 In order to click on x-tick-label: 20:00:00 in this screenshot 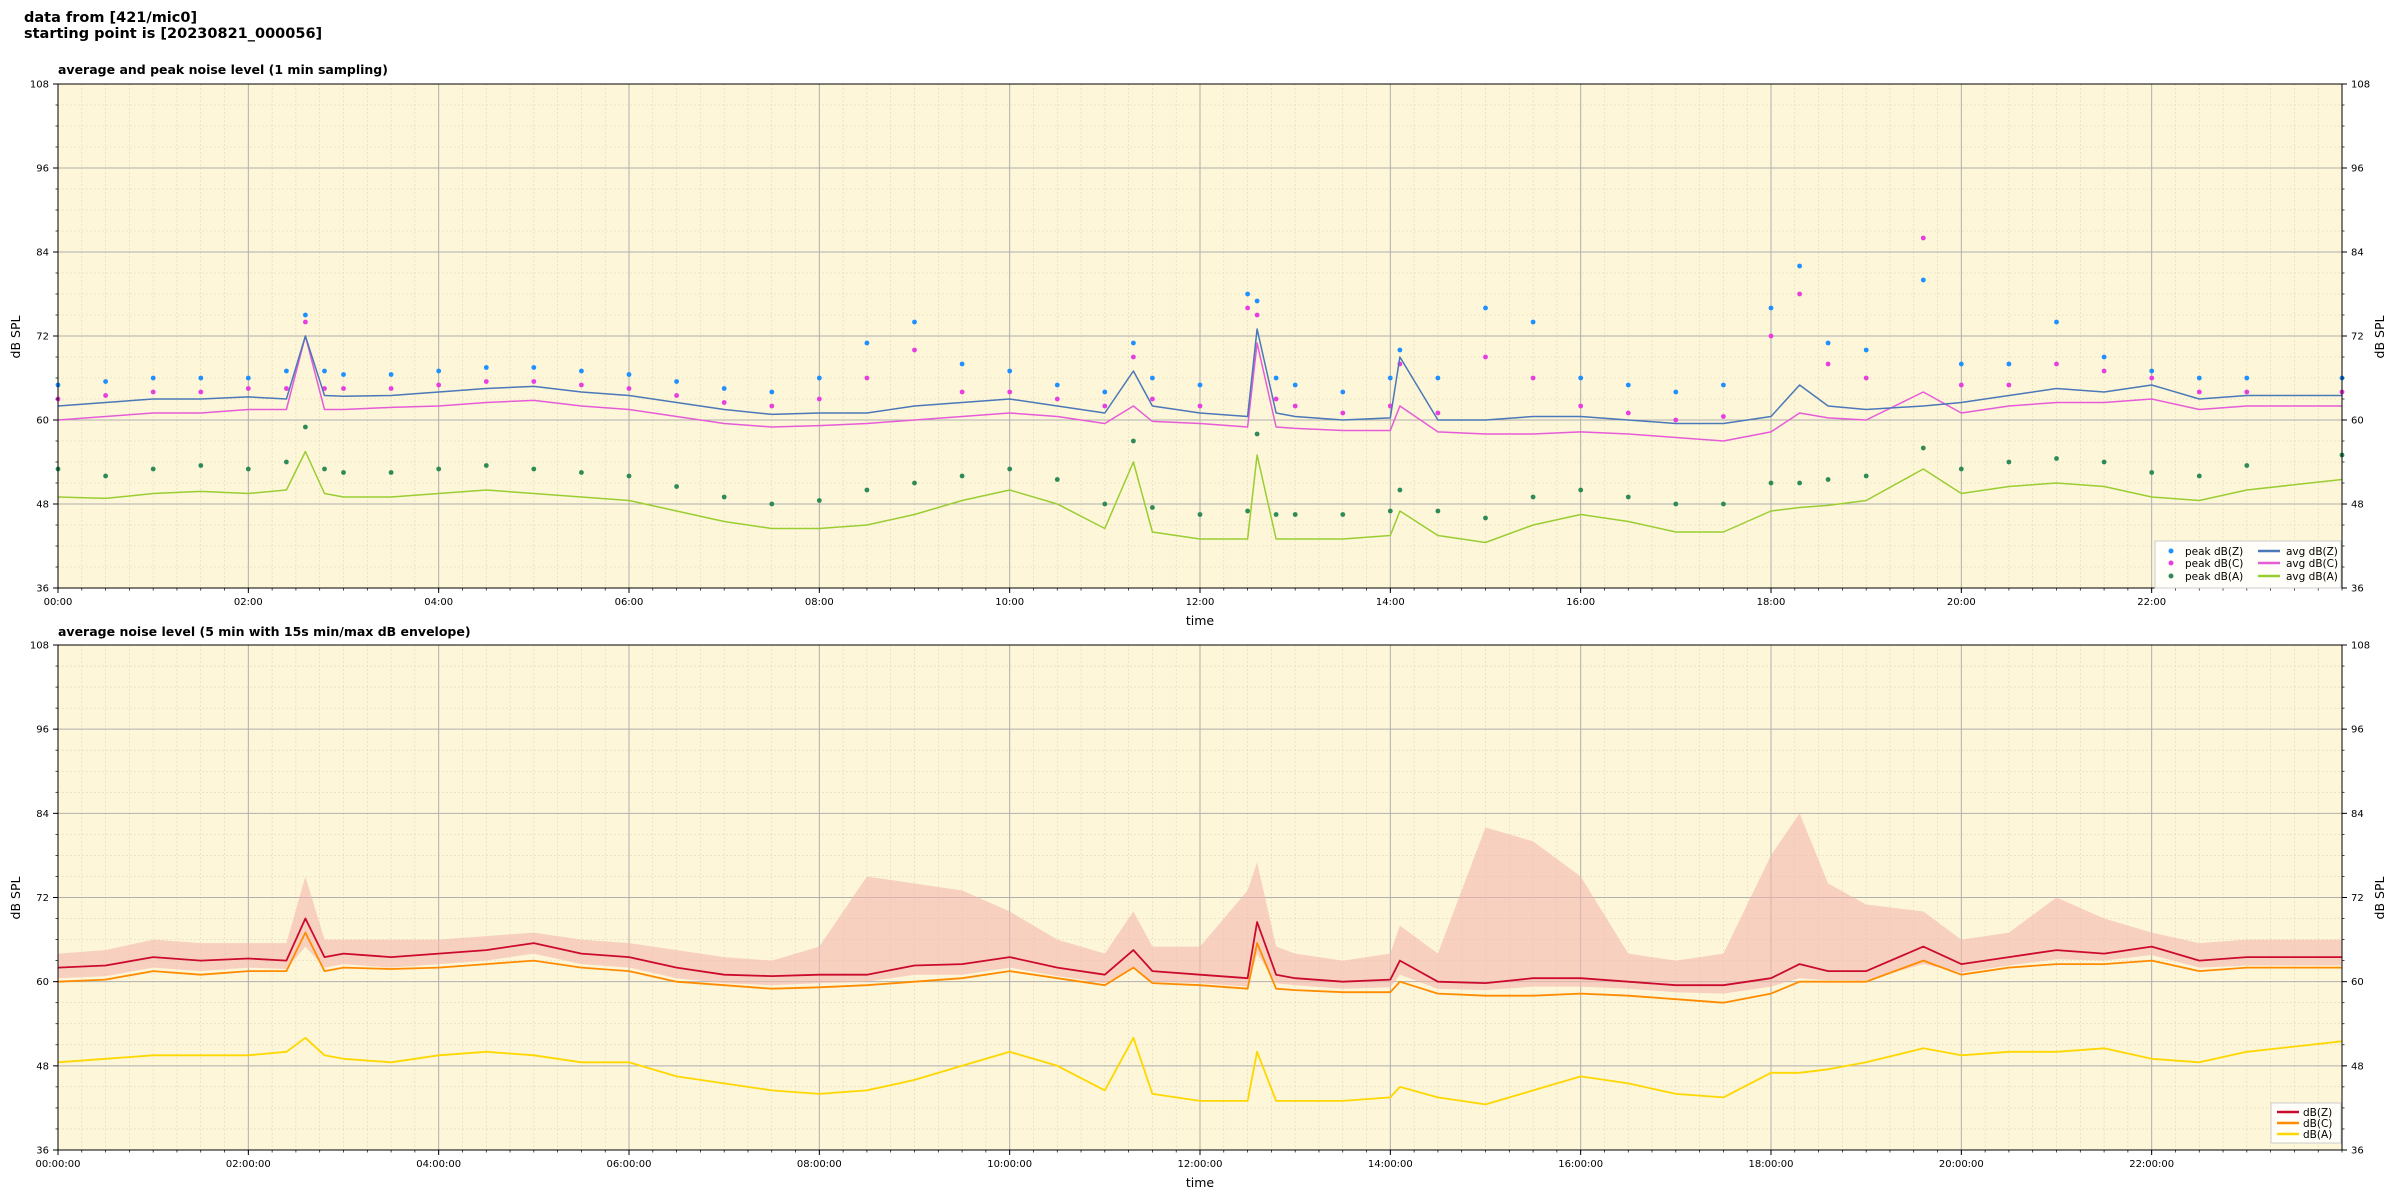, I will do `click(1961, 1164)`.